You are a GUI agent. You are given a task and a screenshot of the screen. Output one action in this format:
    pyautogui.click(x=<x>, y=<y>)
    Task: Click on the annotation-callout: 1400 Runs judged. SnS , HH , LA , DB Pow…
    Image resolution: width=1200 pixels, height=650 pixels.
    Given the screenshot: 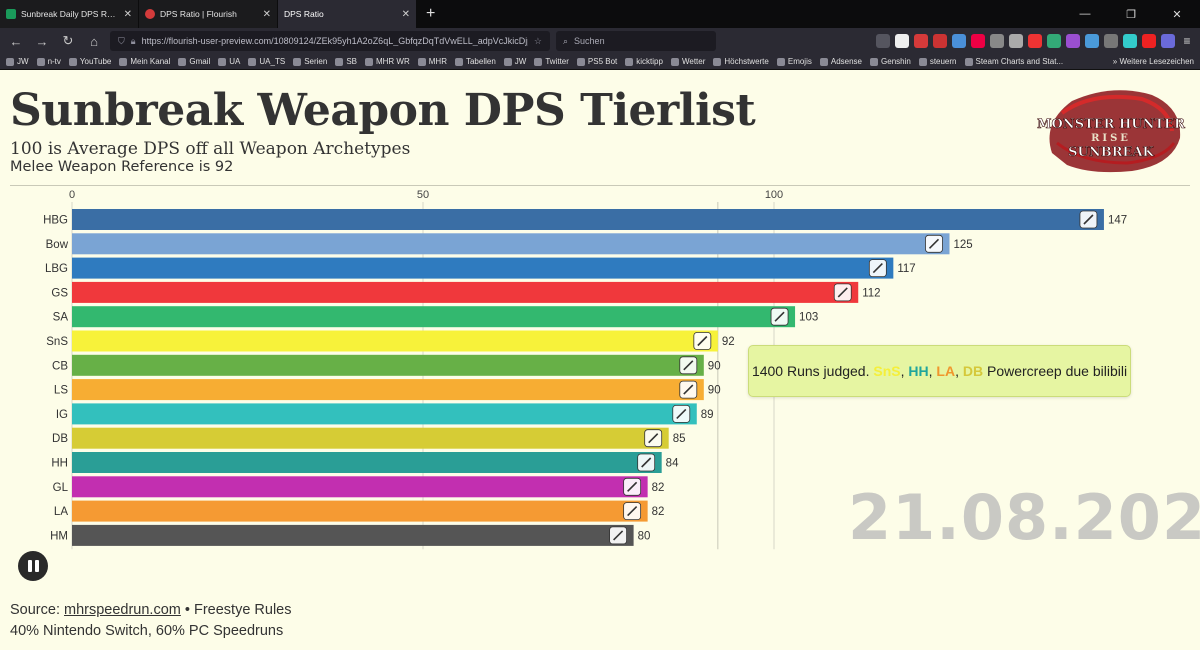 What is the action you would take?
    pyautogui.click(x=939, y=371)
    